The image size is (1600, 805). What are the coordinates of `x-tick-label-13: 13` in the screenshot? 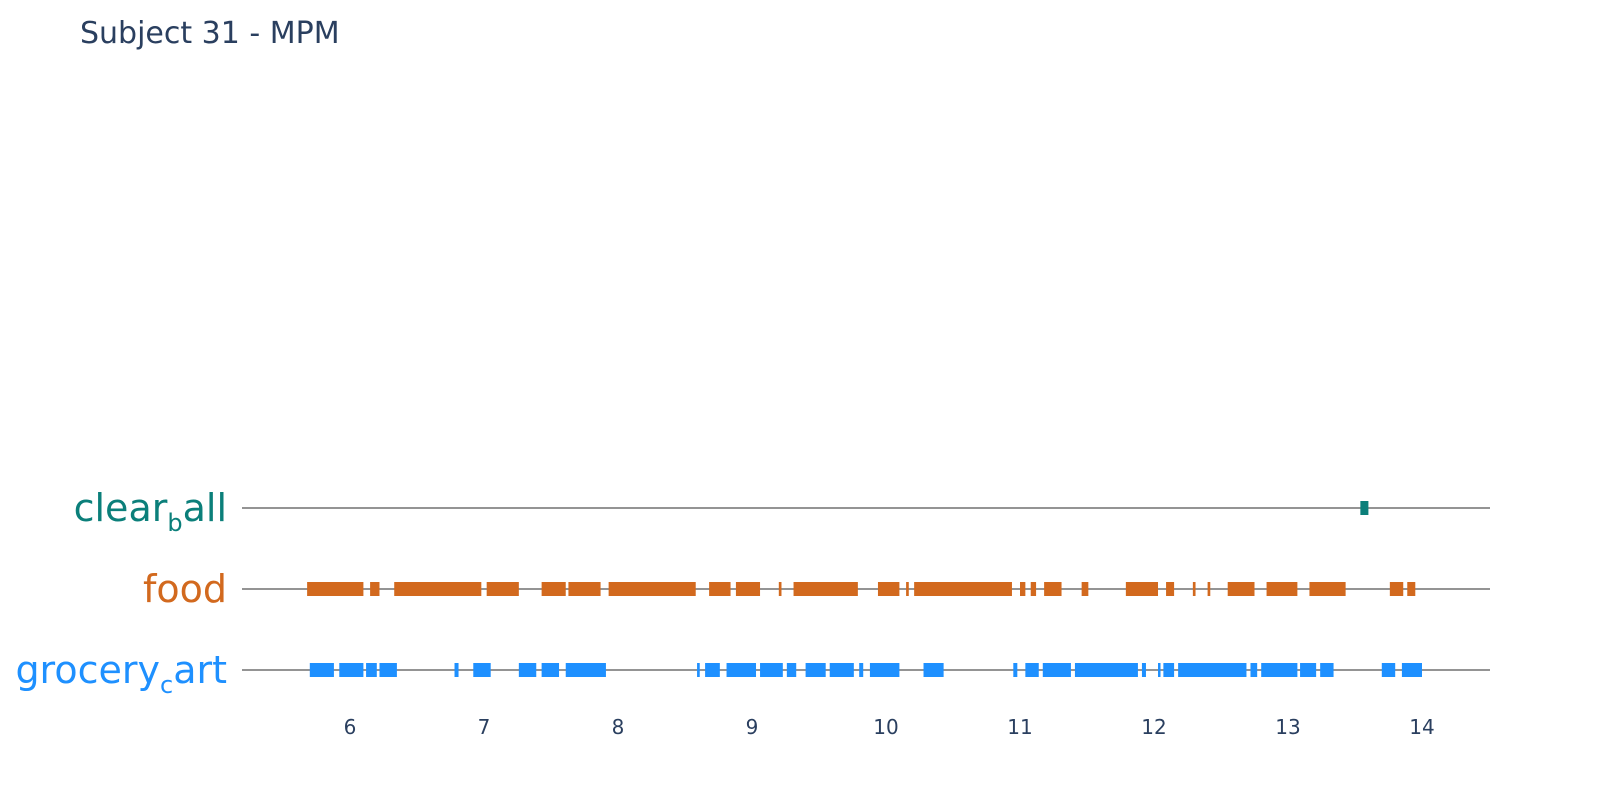 It's located at (1287, 727).